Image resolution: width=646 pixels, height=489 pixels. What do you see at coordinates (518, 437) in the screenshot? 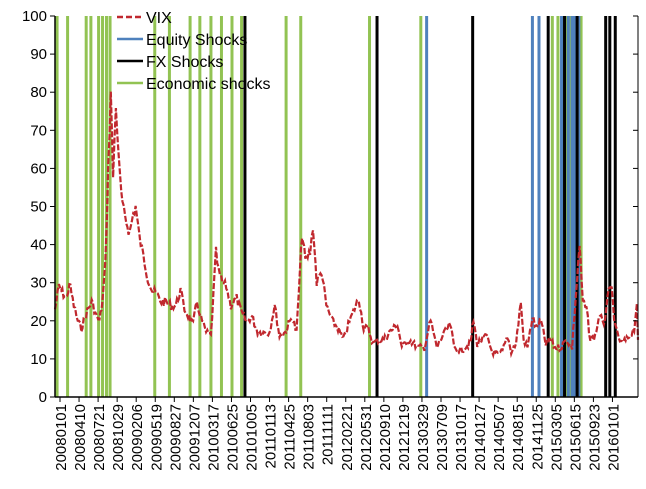
I see `x-tick-label: 20140815` at bounding box center [518, 437].